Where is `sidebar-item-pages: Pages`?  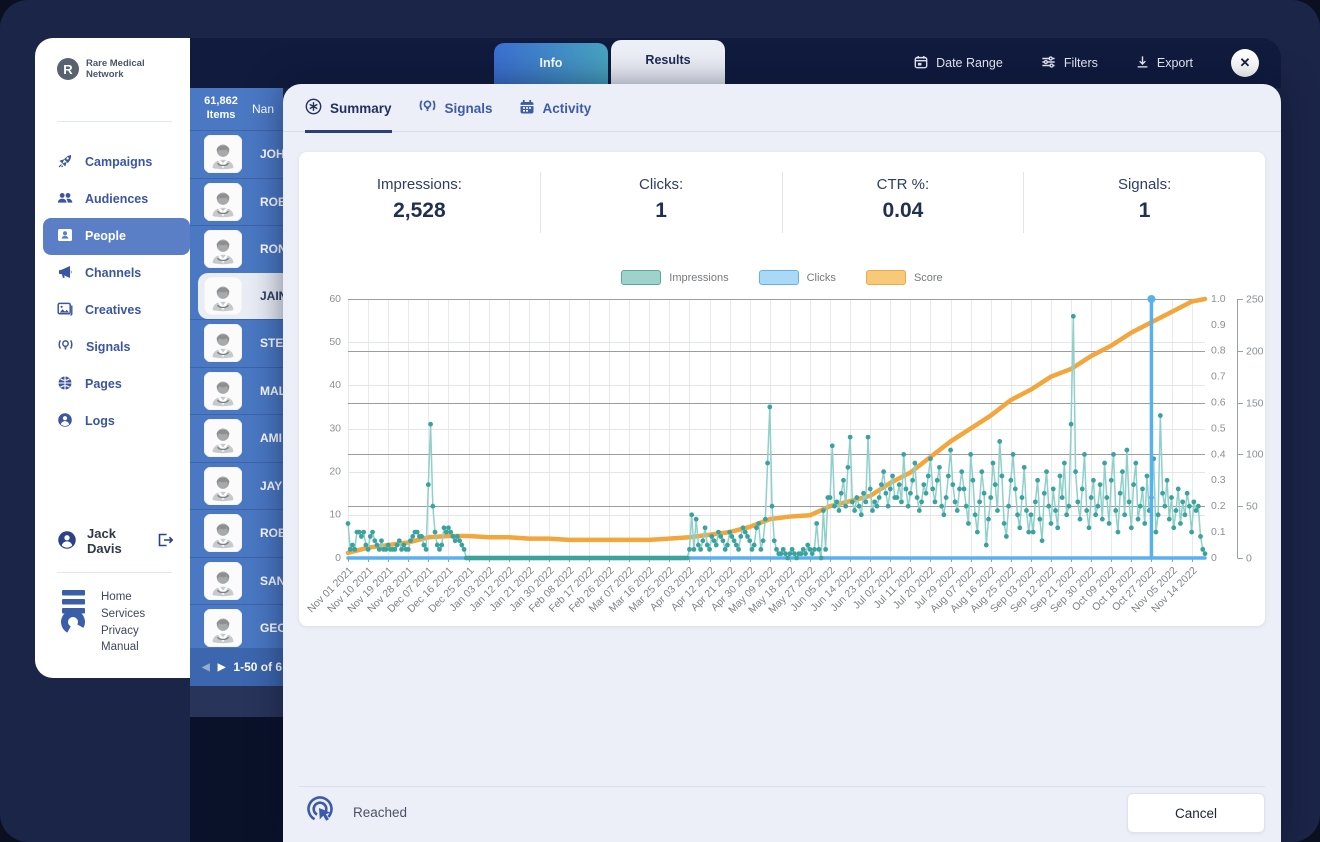
sidebar-item-pages: Pages is located at coordinates (112, 384).